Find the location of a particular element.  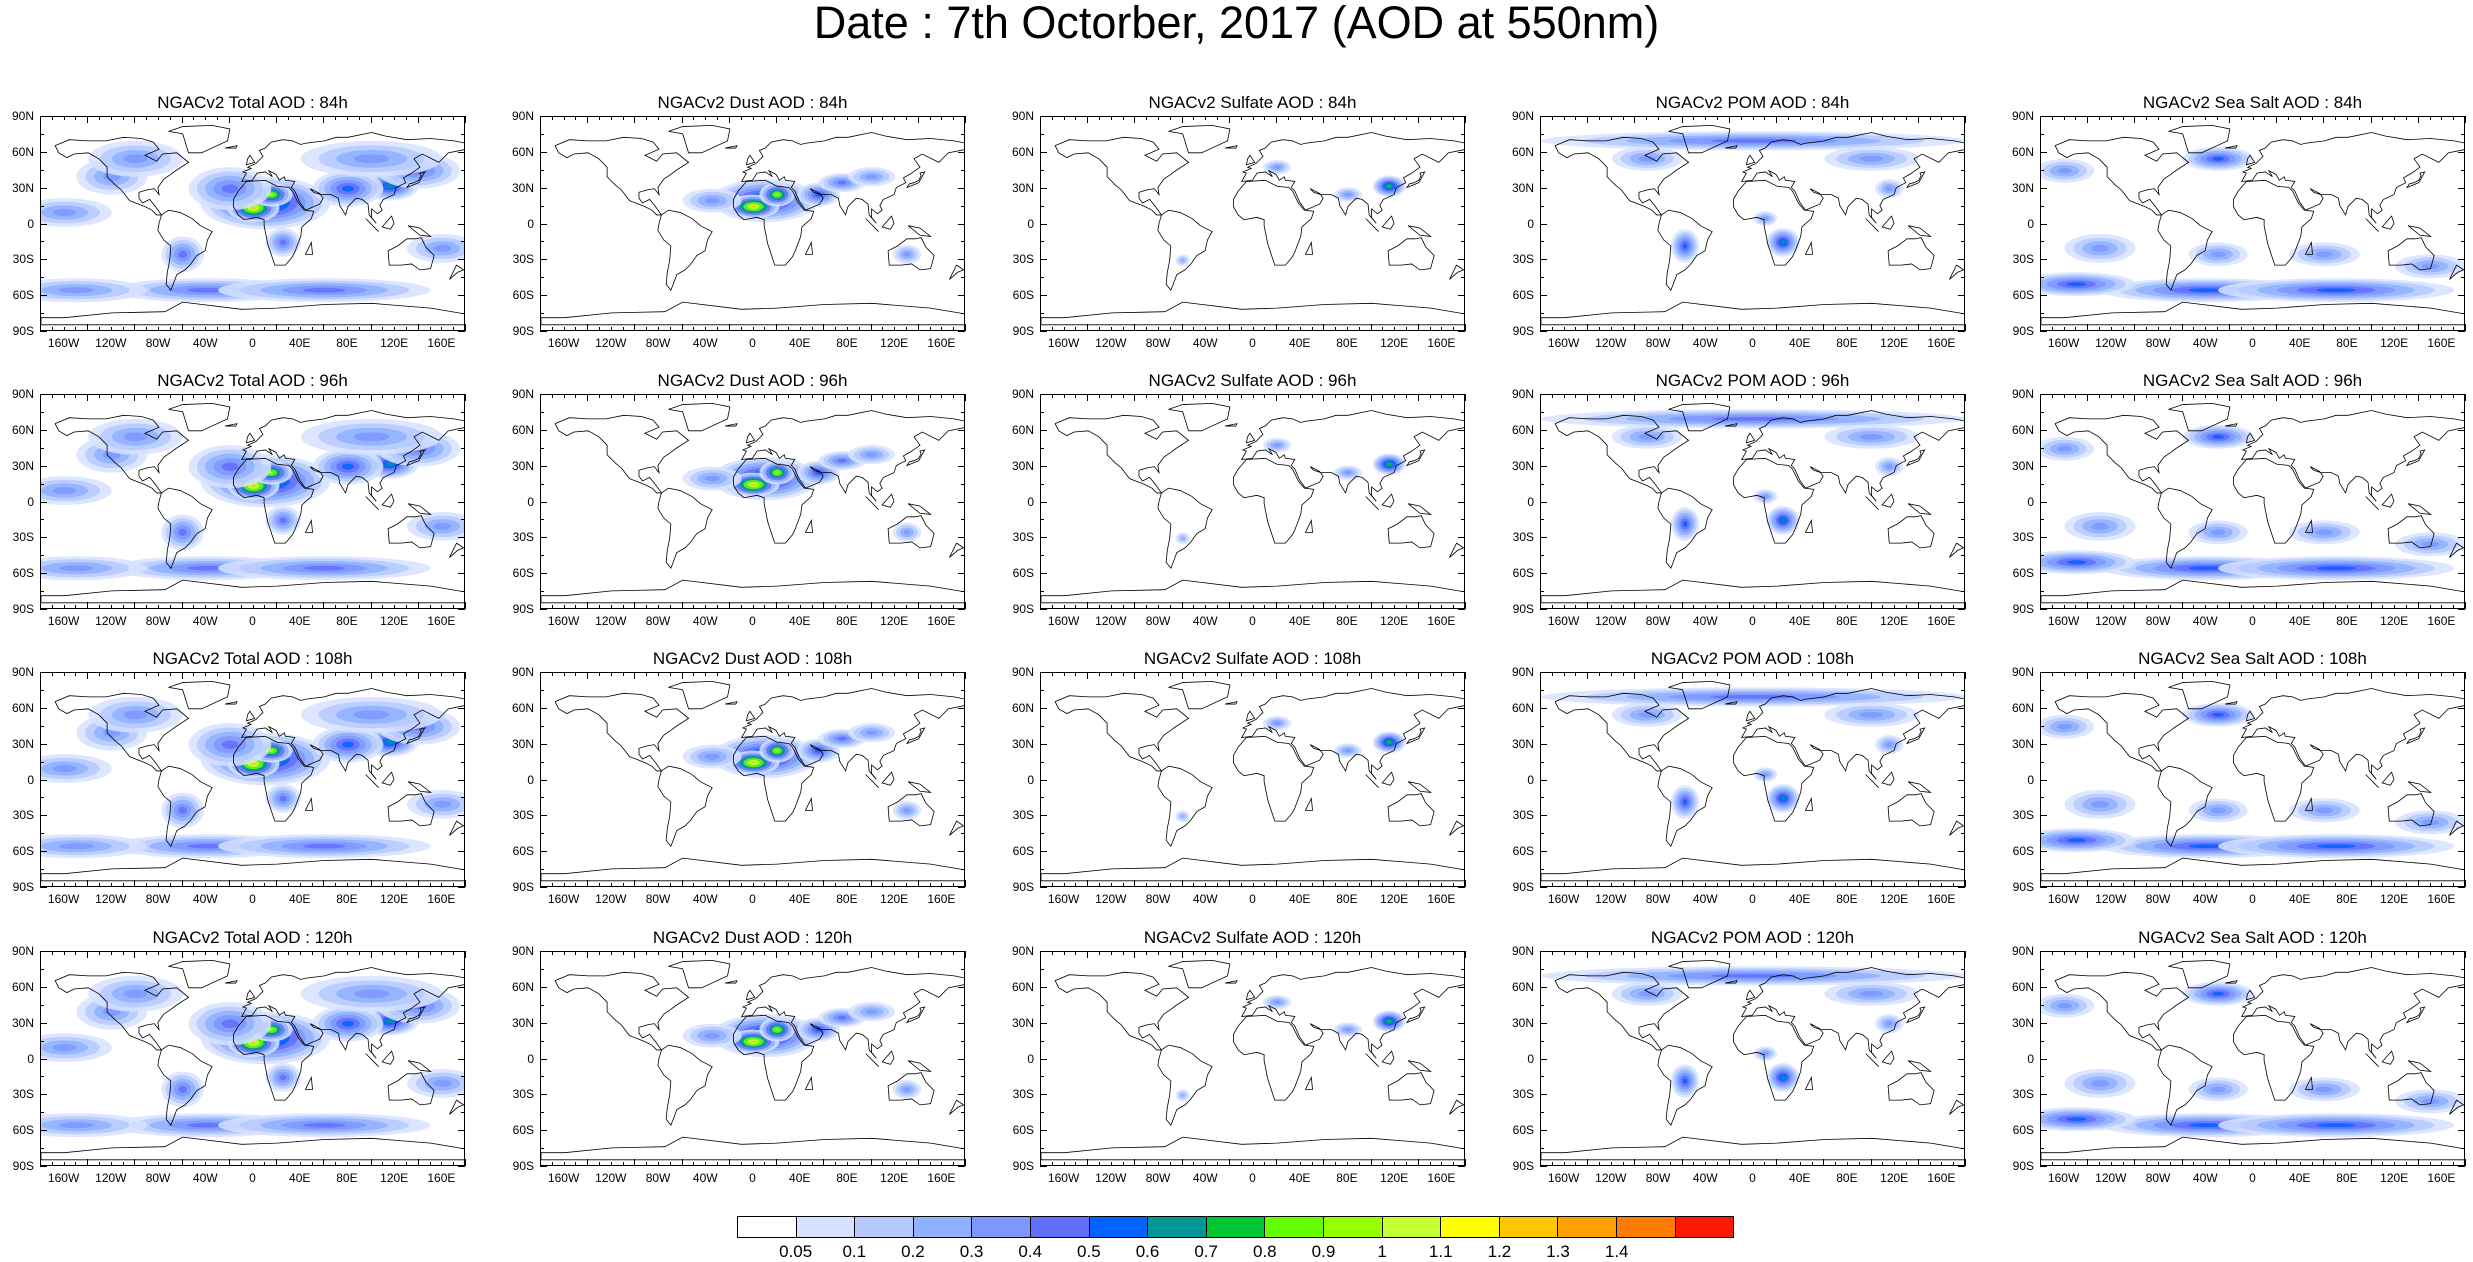

lat-label: 30N is located at coordinates (522, 465).